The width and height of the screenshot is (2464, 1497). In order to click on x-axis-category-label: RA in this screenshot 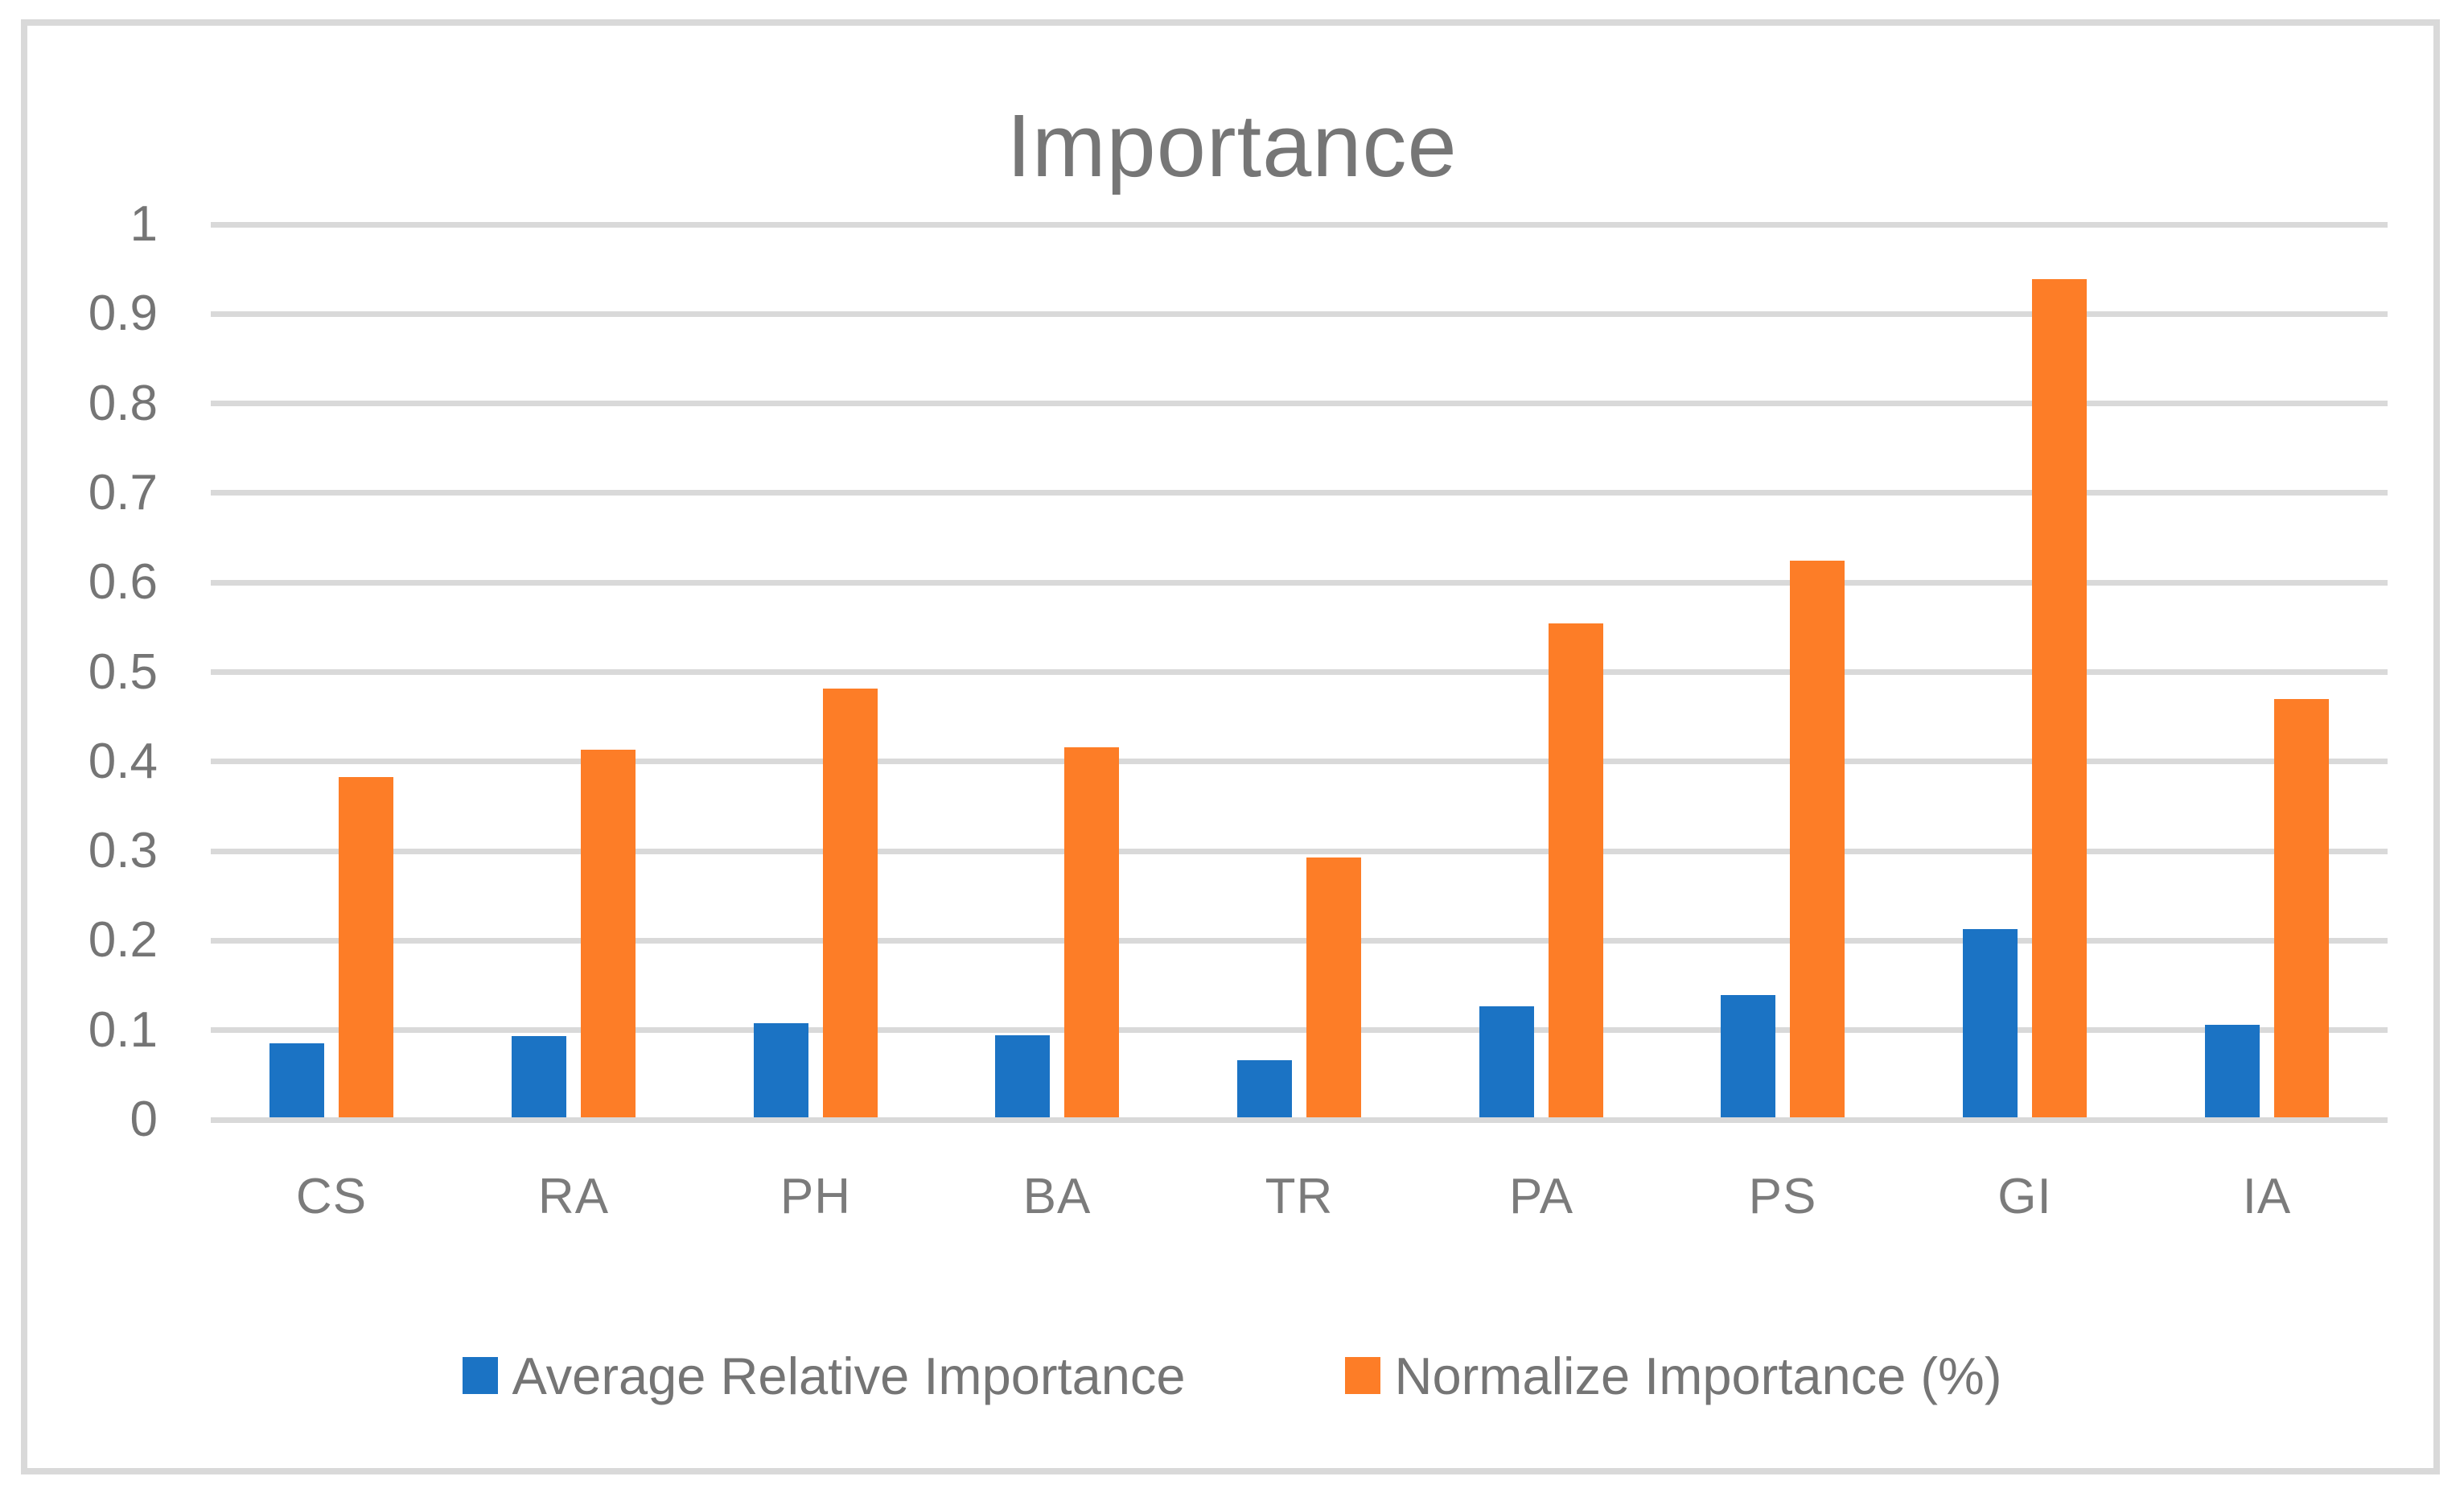, I will do `click(573, 1196)`.